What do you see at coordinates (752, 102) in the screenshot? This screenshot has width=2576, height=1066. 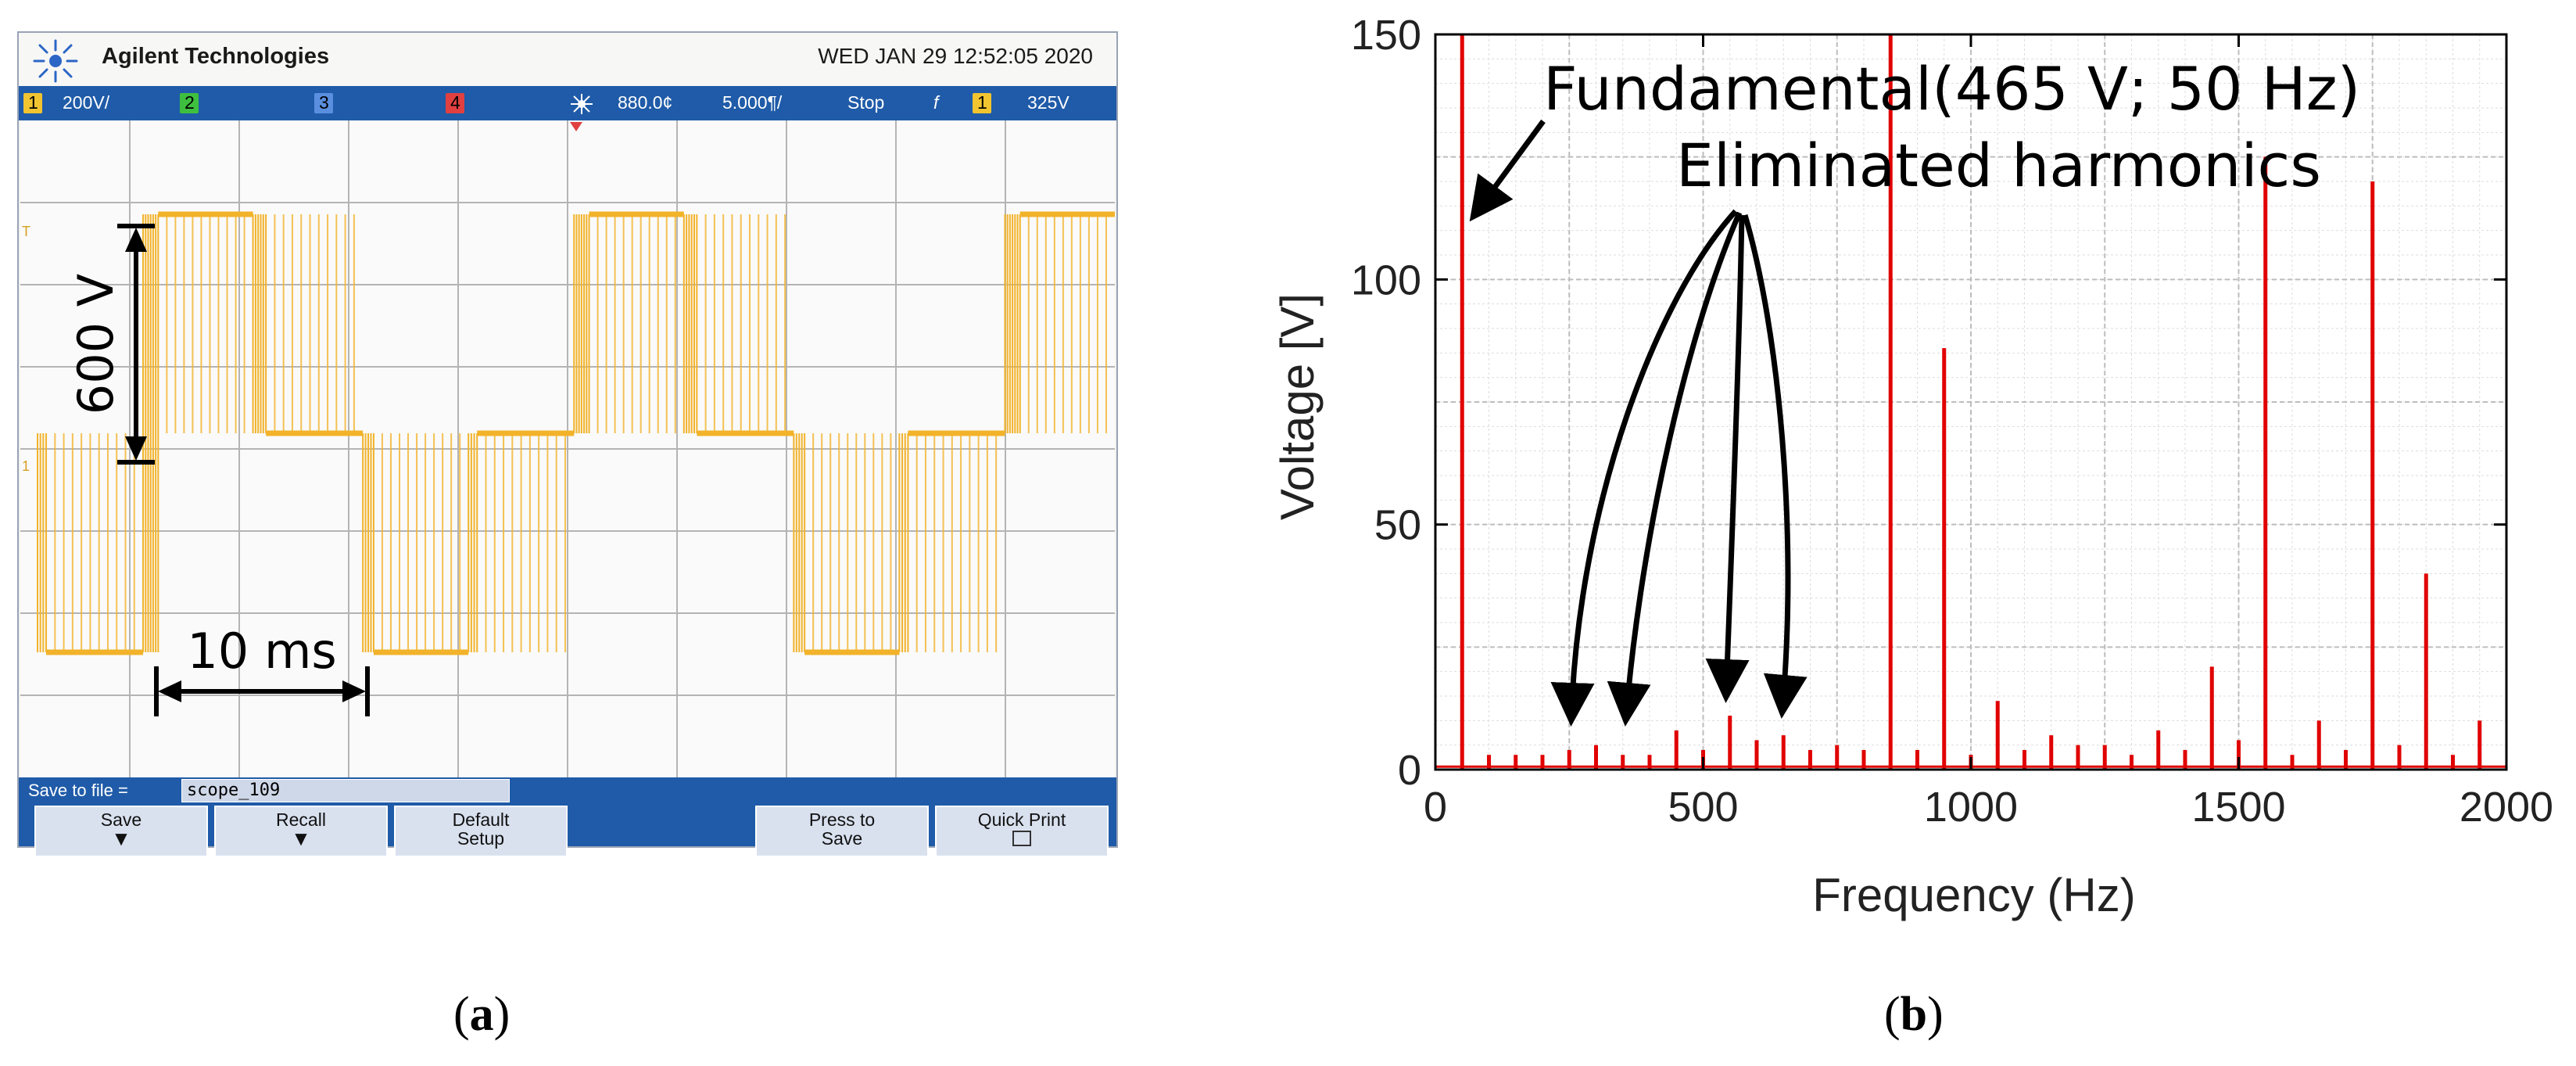 I see `time-scale: 5.000¶/` at bounding box center [752, 102].